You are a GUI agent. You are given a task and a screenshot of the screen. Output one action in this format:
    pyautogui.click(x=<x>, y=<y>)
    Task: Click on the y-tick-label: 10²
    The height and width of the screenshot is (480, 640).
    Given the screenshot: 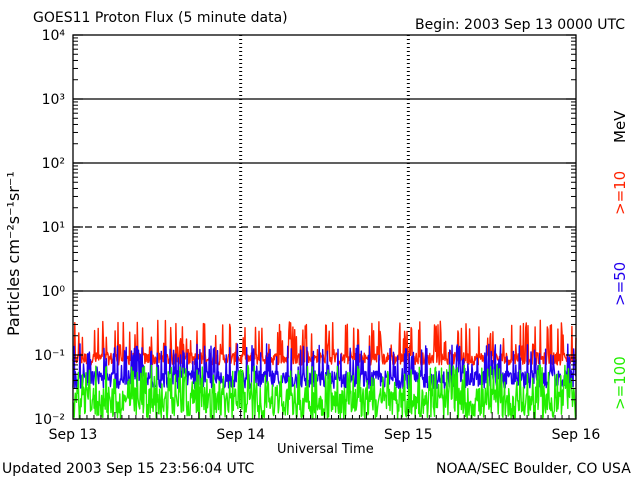 What is the action you would take?
    pyautogui.click(x=53, y=164)
    